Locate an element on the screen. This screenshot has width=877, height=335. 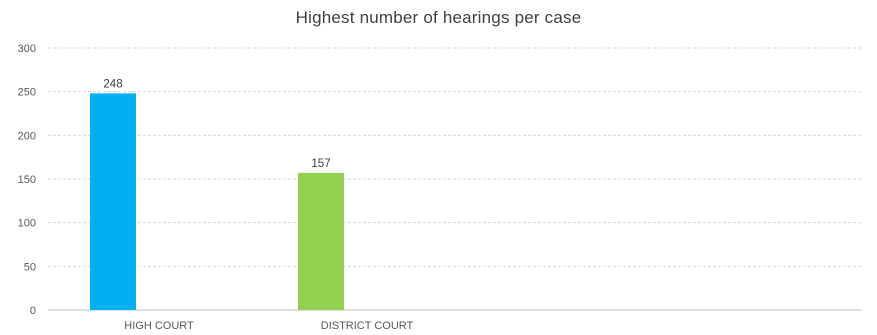
y-tick-label: 200 is located at coordinates (27, 136).